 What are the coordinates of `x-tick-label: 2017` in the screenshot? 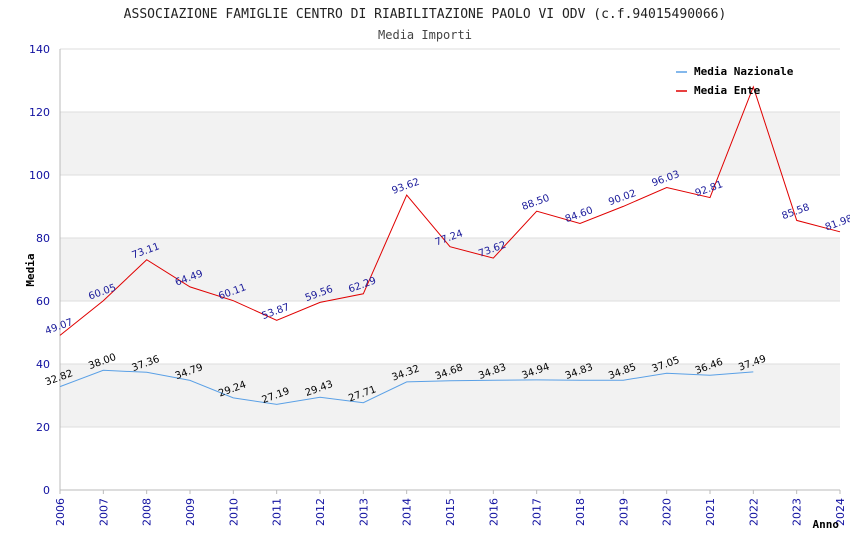 It's located at (537, 512).